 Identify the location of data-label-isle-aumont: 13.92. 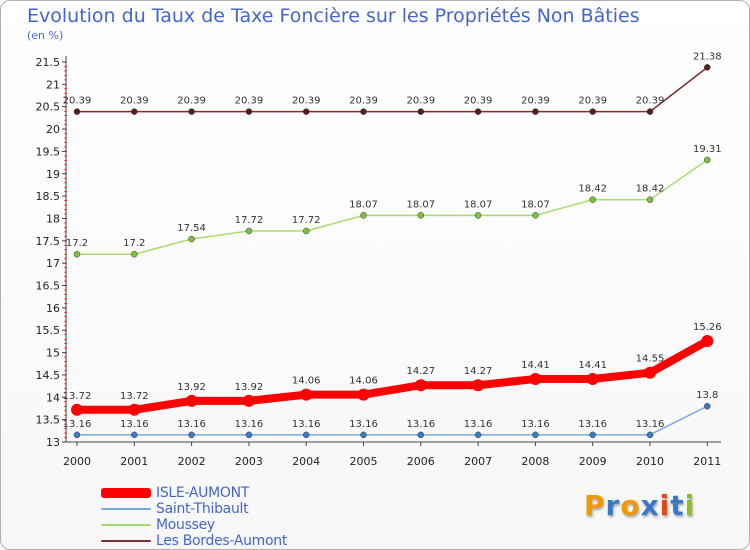
(191, 387).